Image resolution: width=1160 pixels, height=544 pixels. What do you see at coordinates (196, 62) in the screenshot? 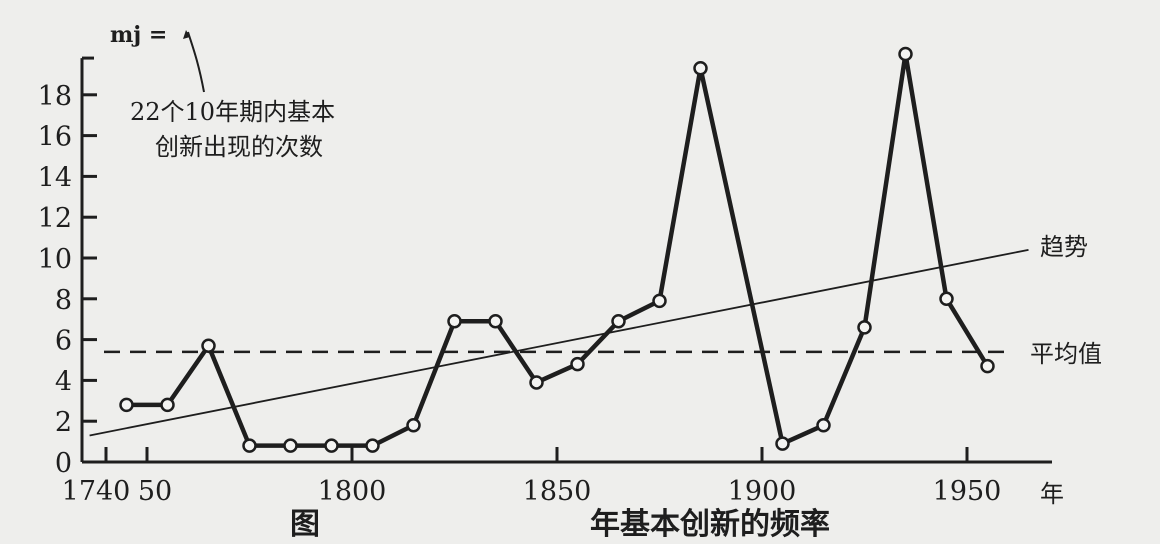
I see `annotation-arrow` at bounding box center [196, 62].